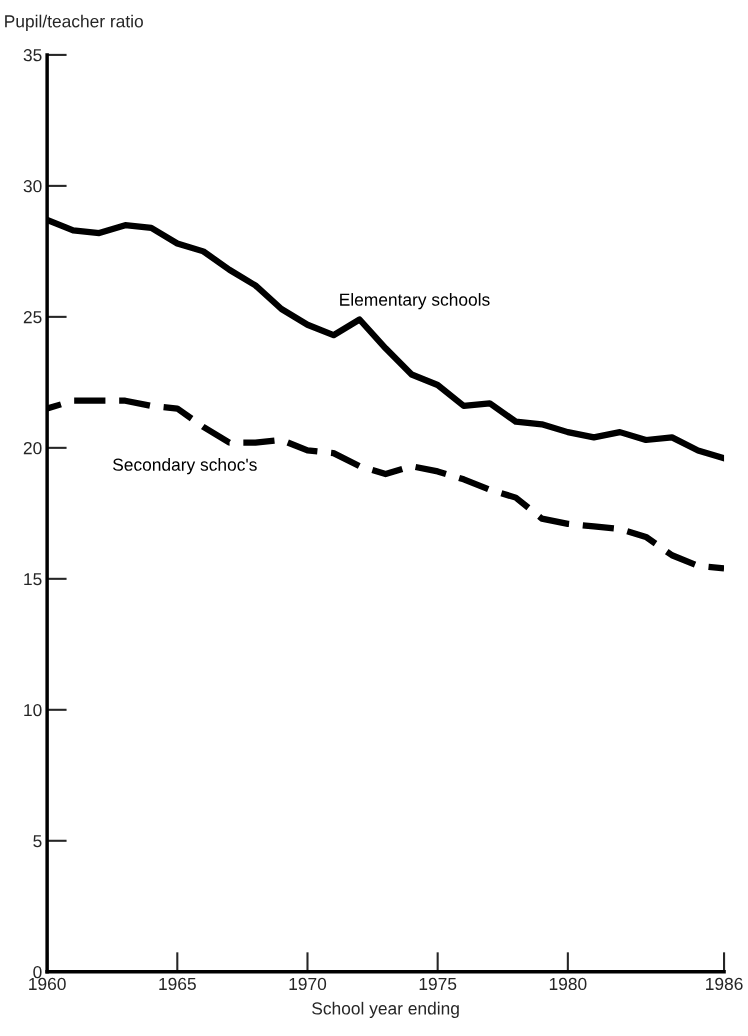 The image size is (748, 1036). Describe the element at coordinates (385, 1010) in the screenshot. I see `x-axis-title: School year ending` at that location.